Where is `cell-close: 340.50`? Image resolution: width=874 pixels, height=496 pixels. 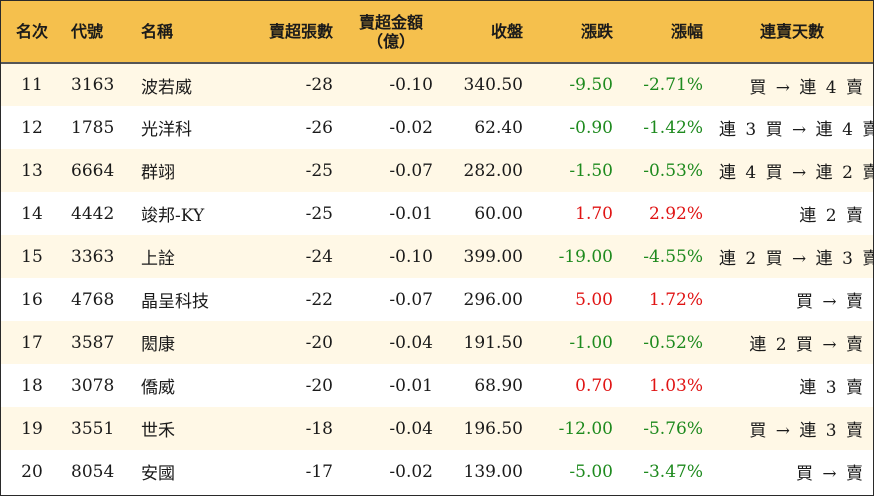
cell-close: 340.50 is located at coordinates (493, 85).